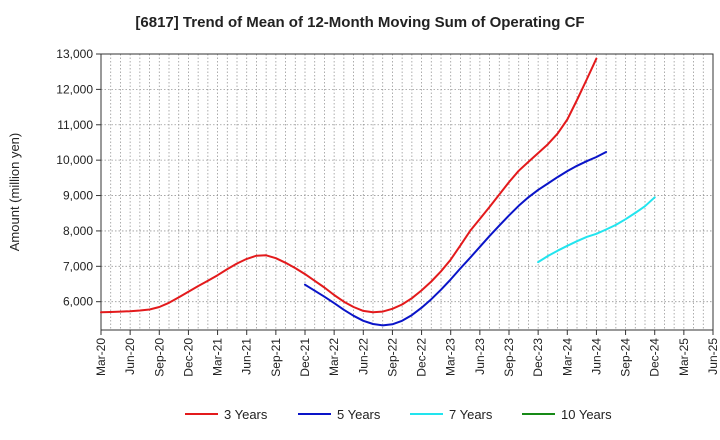 The width and height of the screenshot is (720, 440). Describe the element at coordinates (596, 356) in the screenshot. I see `x-tick-label: Jun-24` at that location.